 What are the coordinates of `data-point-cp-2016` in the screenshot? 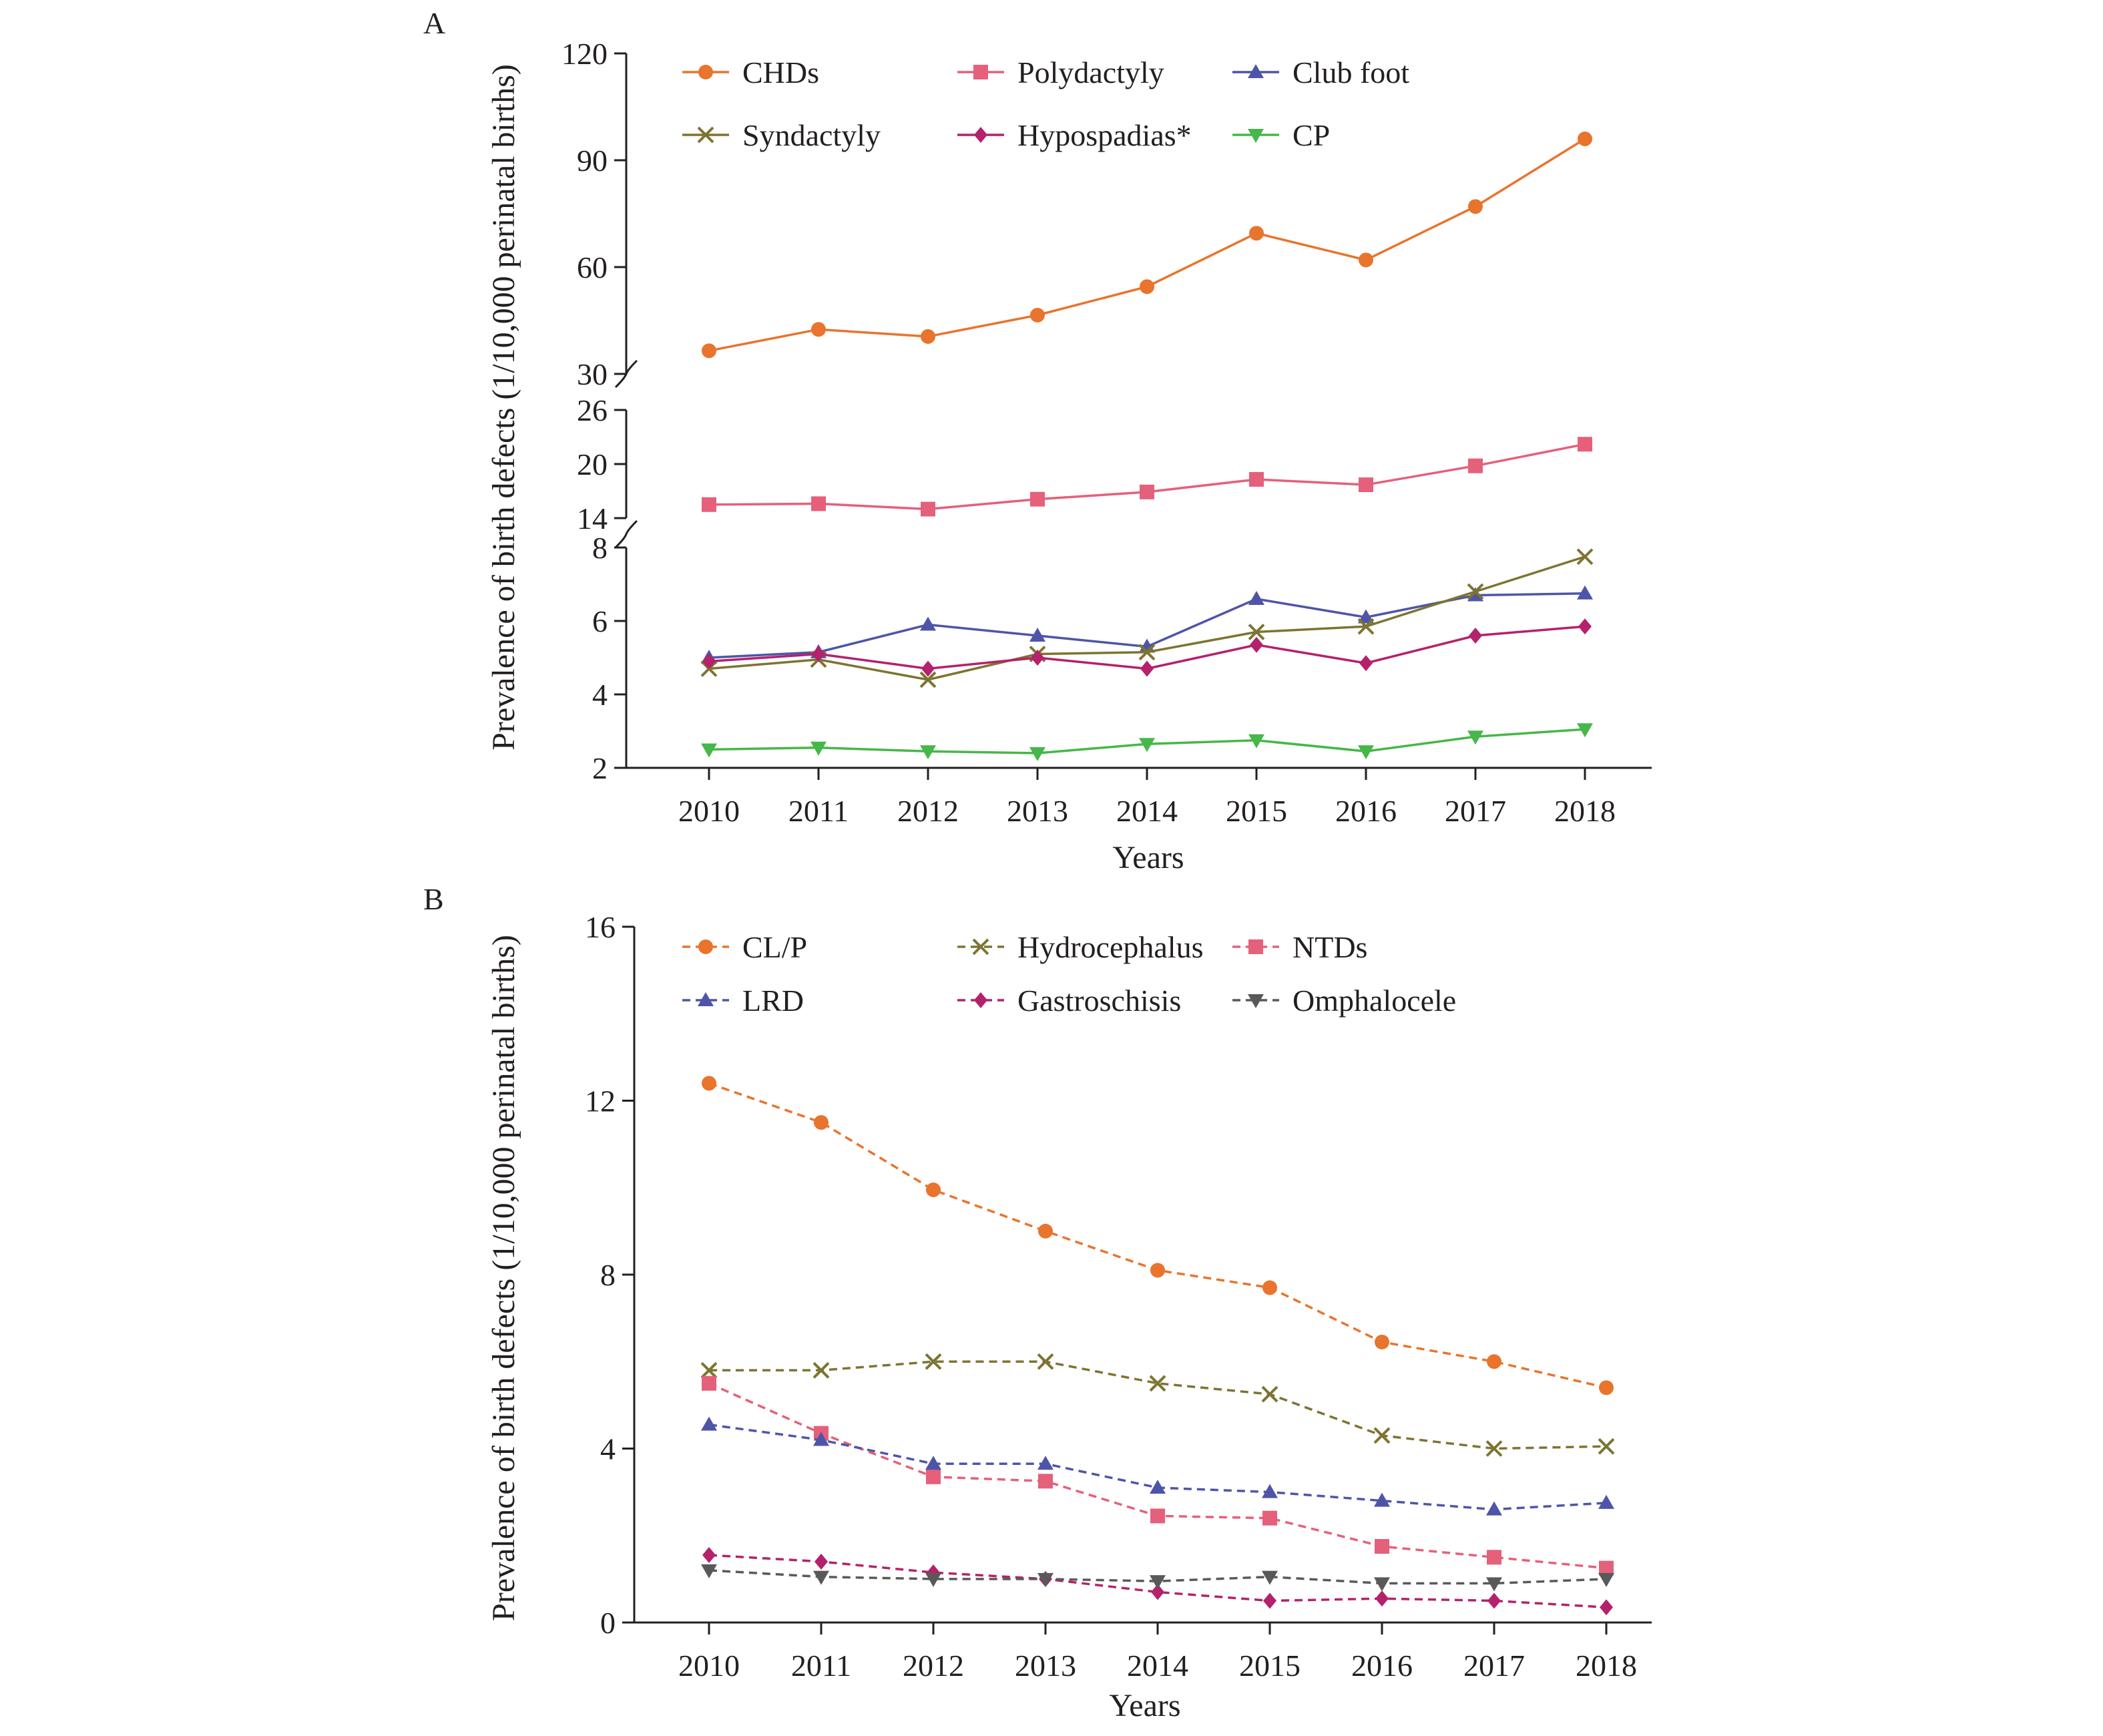 It's located at (1366, 752).